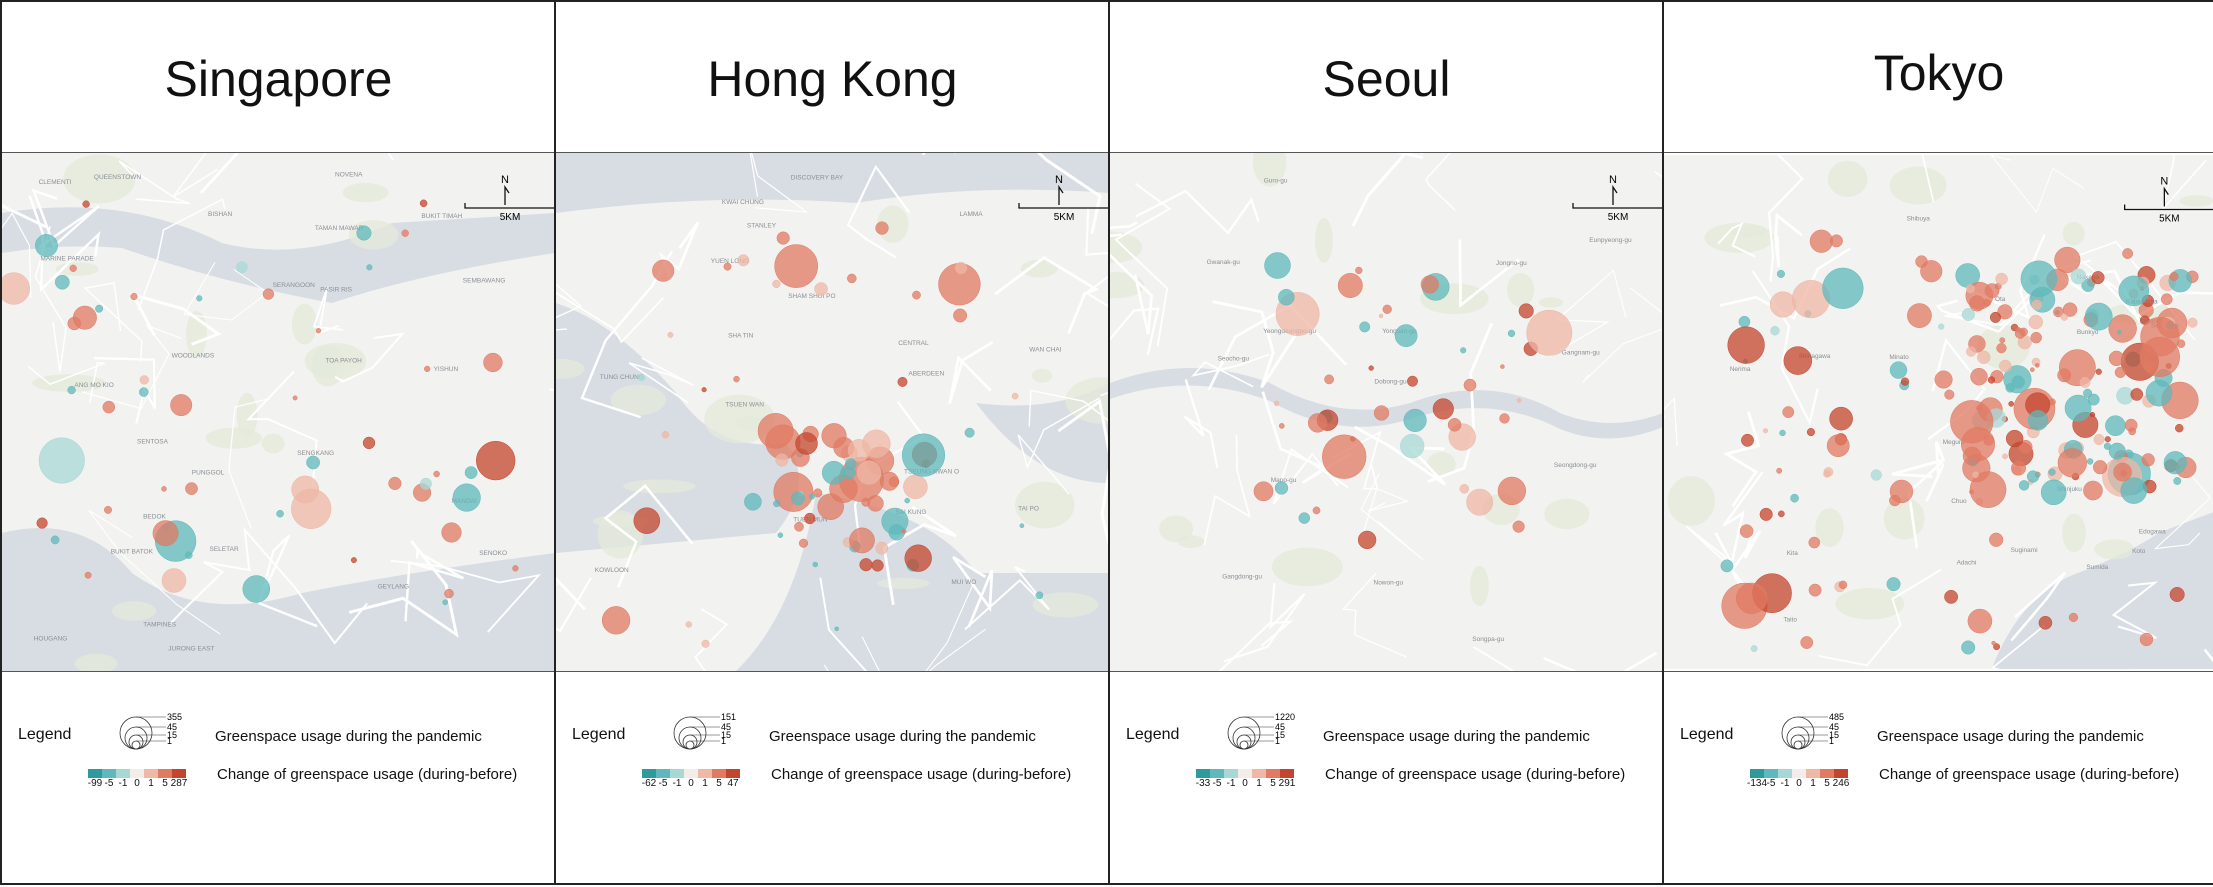 Image resolution: width=2213 pixels, height=887 pixels. I want to click on size-legend-value: 1, so click(723, 741).